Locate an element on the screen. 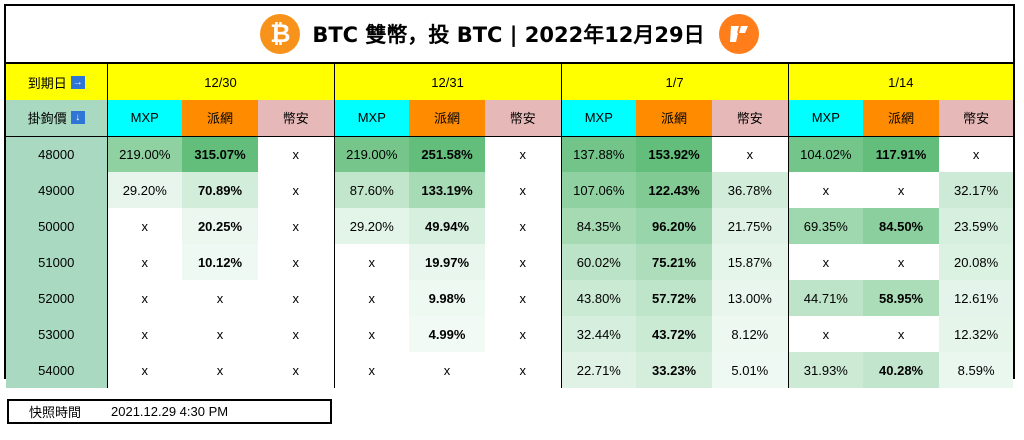 Image resolution: width=1024 pixels, height=440 pixels. page-title: BTC 雙幣，投 BTC | 2022年12月29日 is located at coordinates (508, 35).